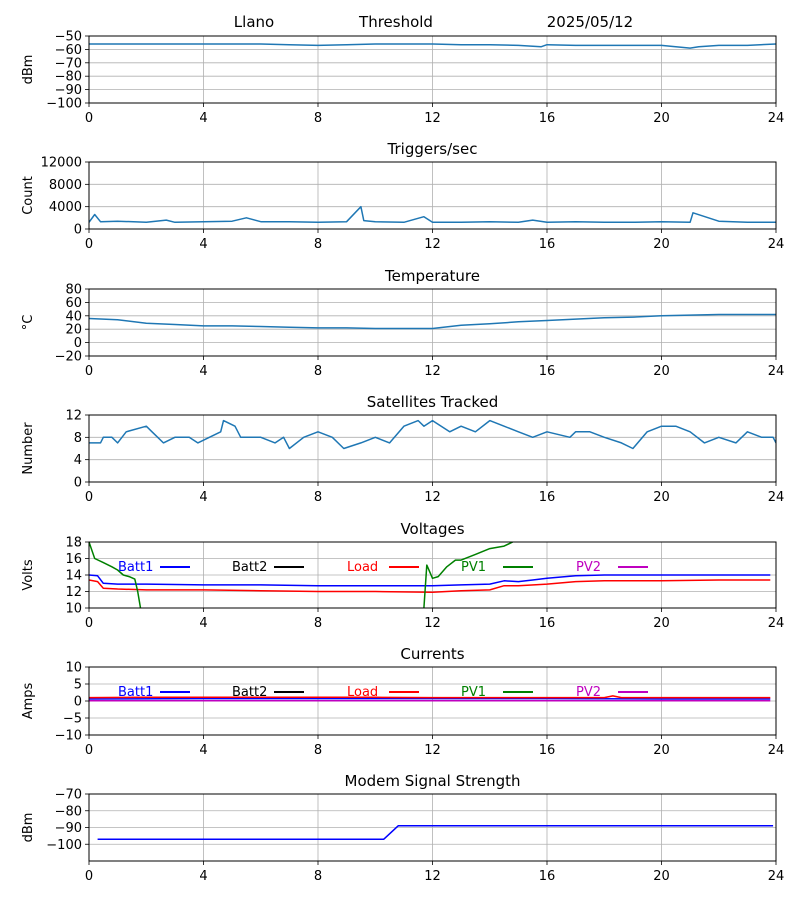 Image resolution: width=800 pixels, height=900 pixels. Describe the element at coordinates (432, 529) in the screenshot. I see `panel-title: Voltages` at that location.